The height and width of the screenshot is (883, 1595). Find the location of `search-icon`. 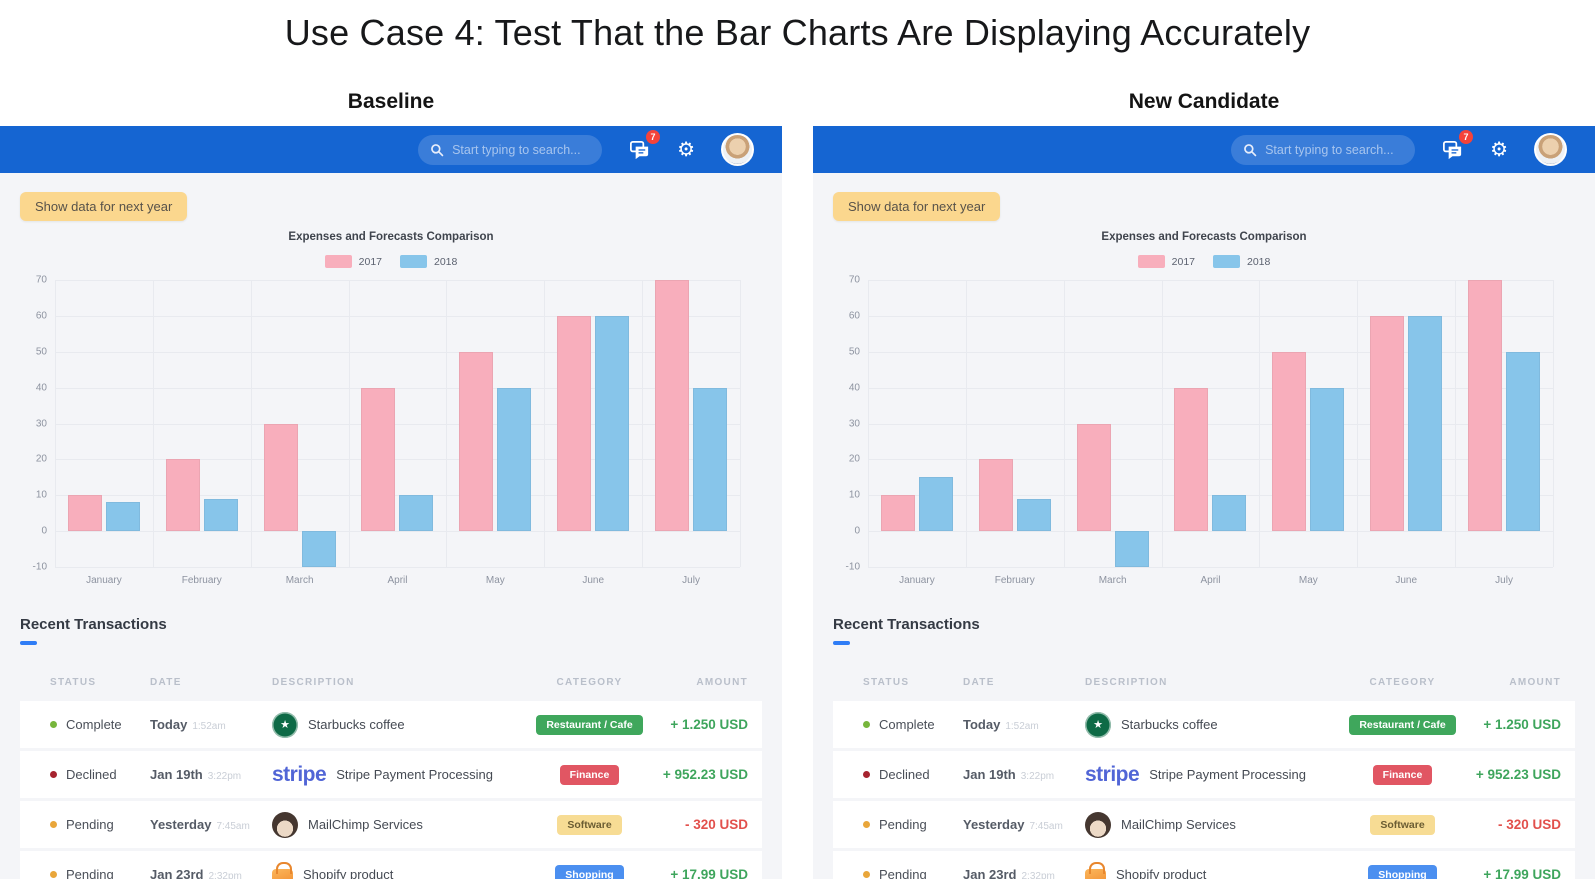

search-icon is located at coordinates (1250, 149).